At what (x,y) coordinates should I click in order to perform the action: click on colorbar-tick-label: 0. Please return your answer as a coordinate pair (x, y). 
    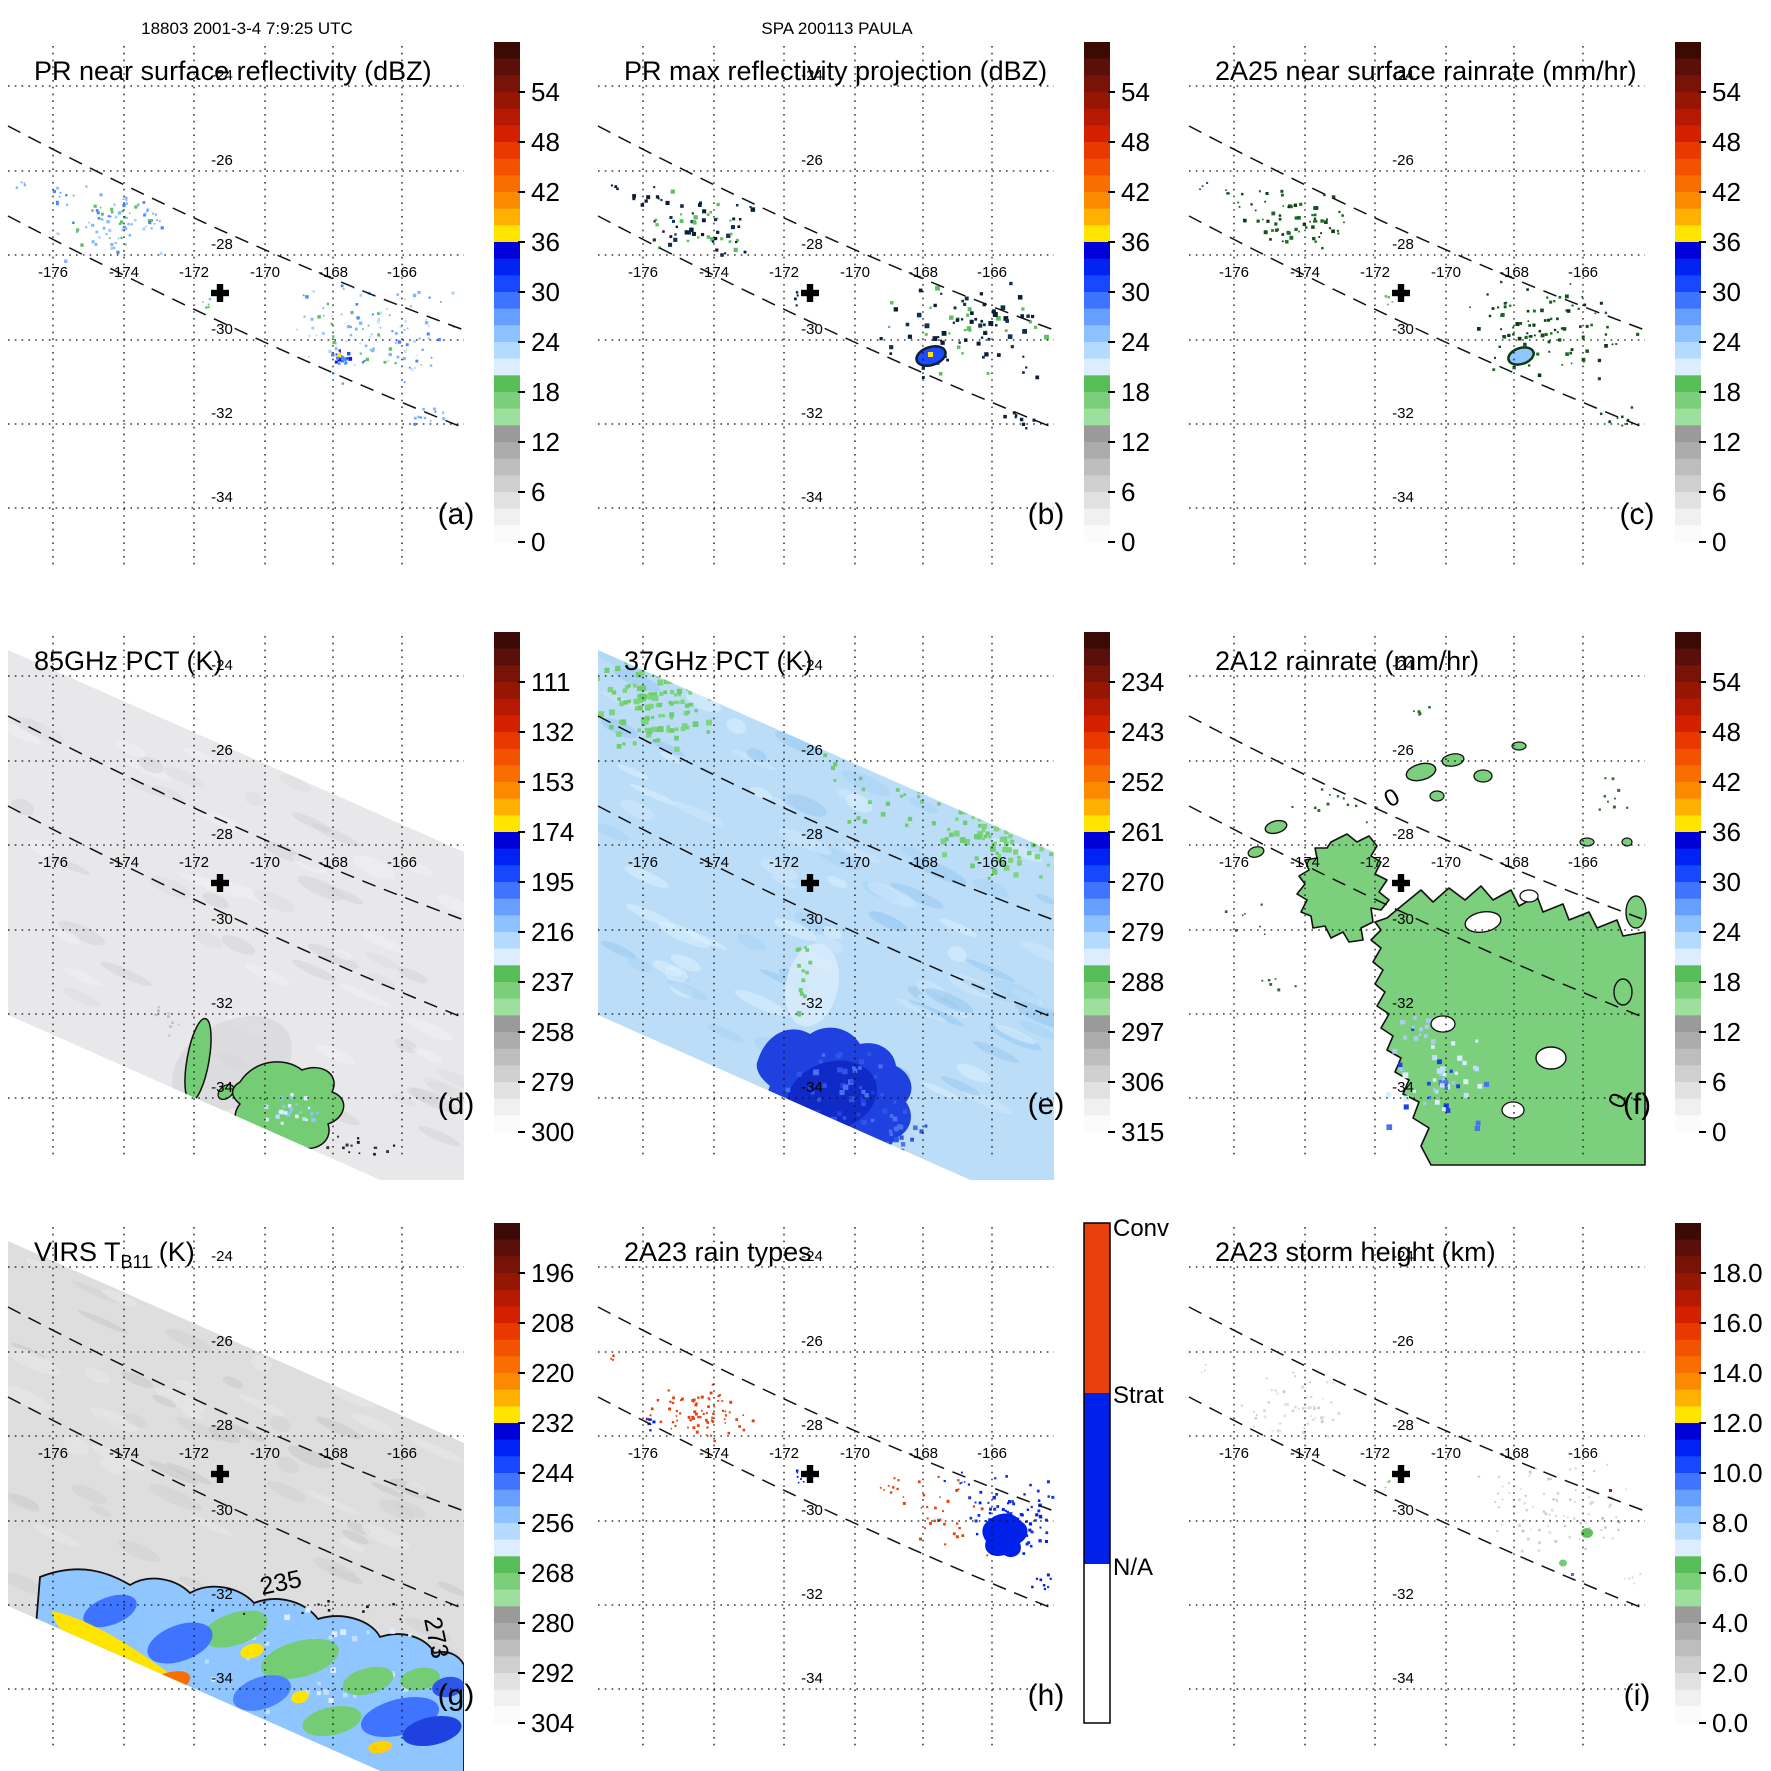
    Looking at the image, I should click on (538, 542).